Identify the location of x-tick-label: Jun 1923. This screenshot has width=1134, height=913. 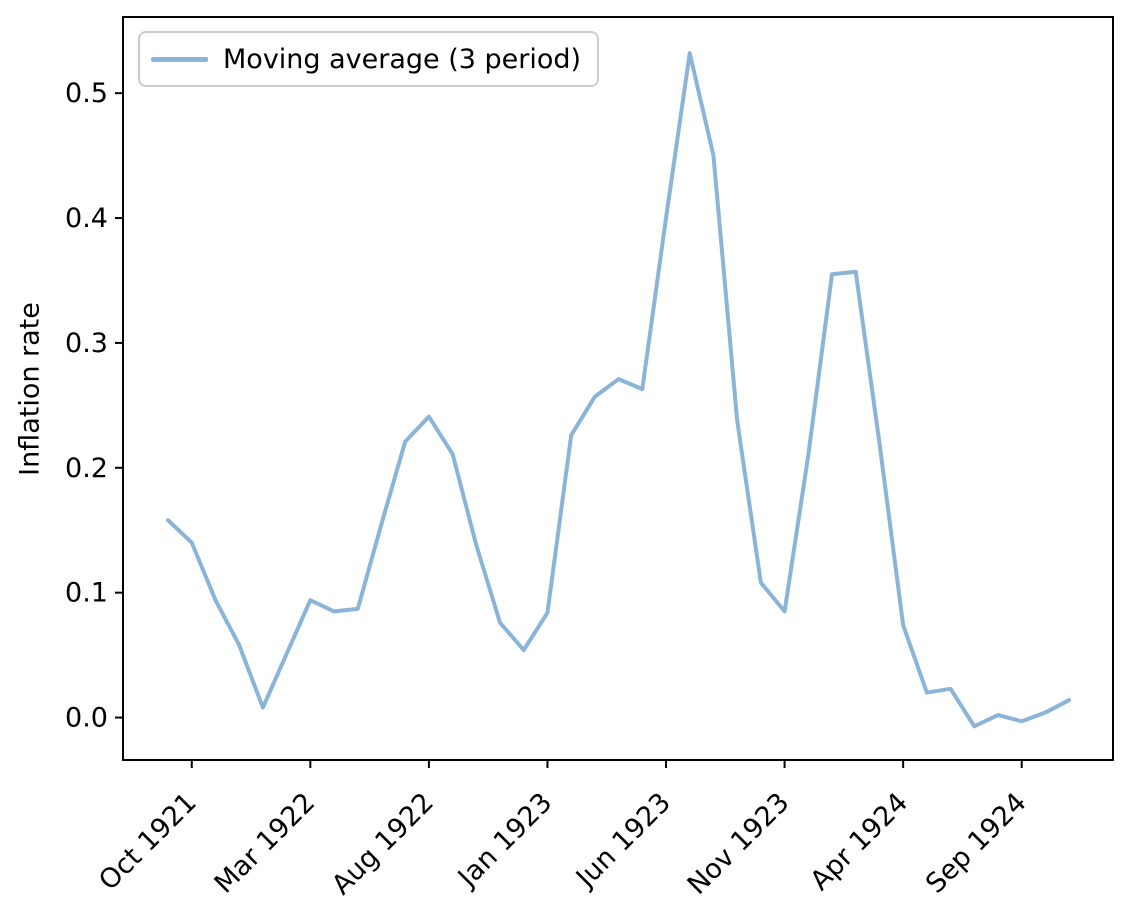
(623, 841).